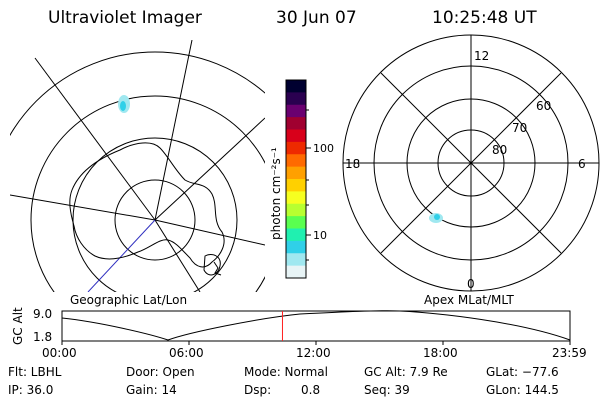 The width and height of the screenshot is (600, 400). I want to click on orbit-xtick-label: 12:00, so click(313, 353).